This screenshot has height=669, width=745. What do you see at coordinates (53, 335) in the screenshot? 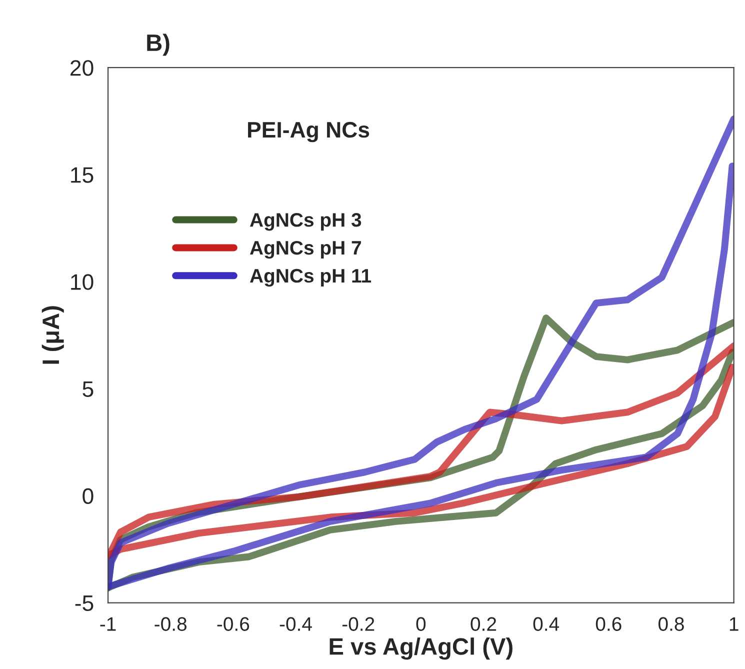
I see `y-axis-title: I (μA)` at bounding box center [53, 335].